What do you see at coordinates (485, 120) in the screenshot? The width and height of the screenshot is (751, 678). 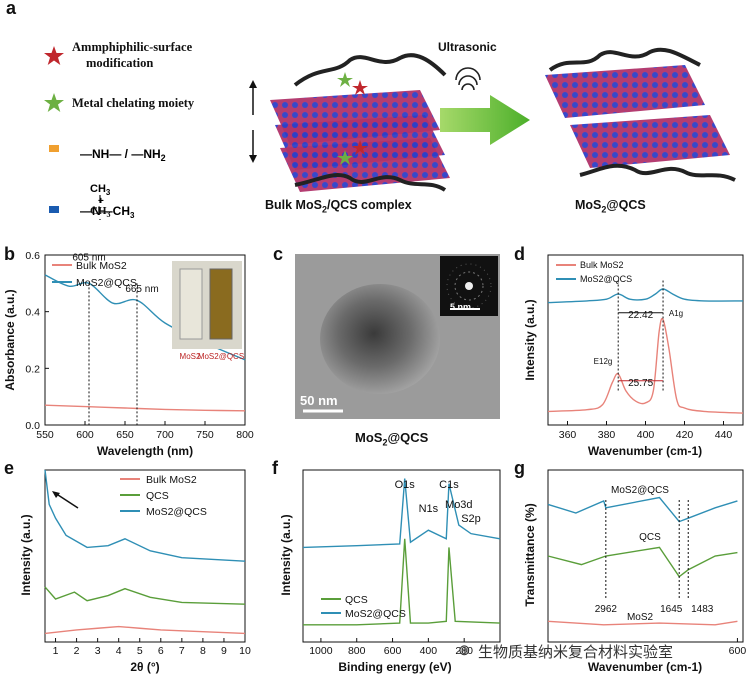 I see `green-arrow-icon` at bounding box center [485, 120].